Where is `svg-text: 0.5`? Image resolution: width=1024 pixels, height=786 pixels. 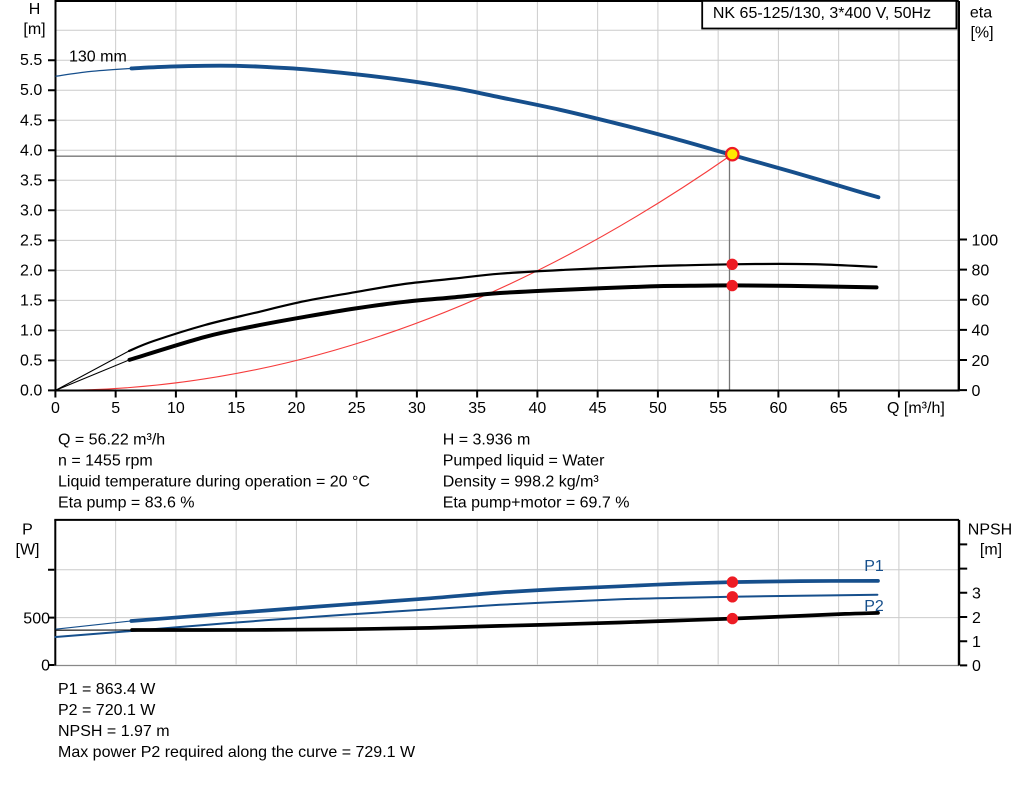 svg-text: 0.5 is located at coordinates (31, 360).